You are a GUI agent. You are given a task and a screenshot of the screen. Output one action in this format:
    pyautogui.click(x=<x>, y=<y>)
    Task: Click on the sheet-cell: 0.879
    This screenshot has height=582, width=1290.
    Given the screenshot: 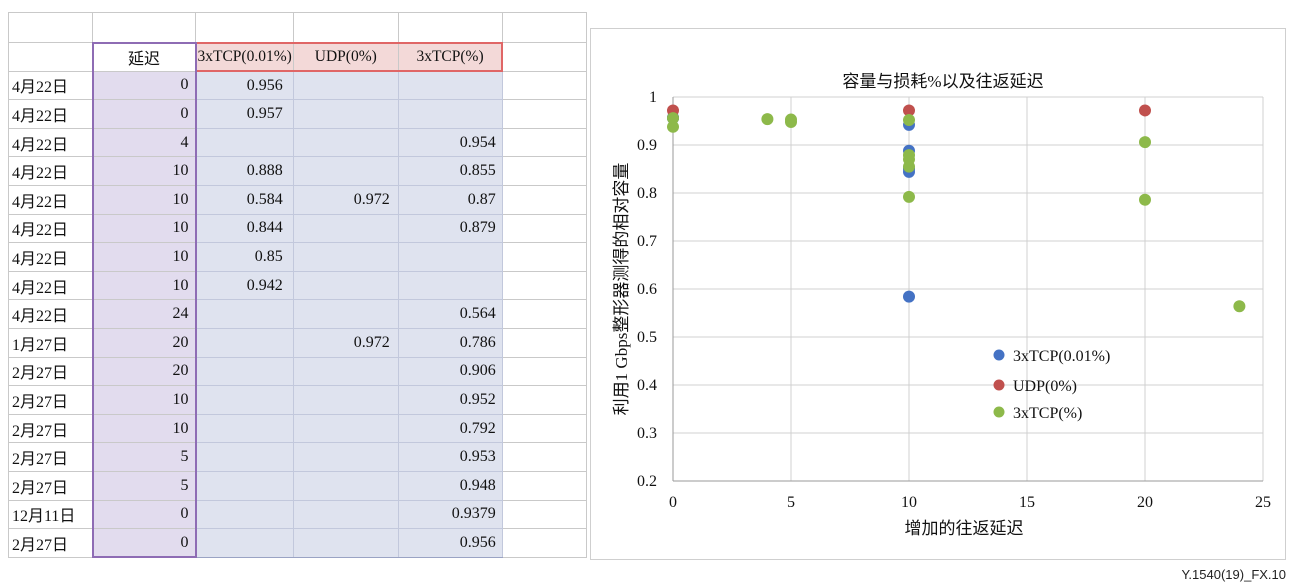 What is the action you would take?
    pyautogui.click(x=450, y=228)
    